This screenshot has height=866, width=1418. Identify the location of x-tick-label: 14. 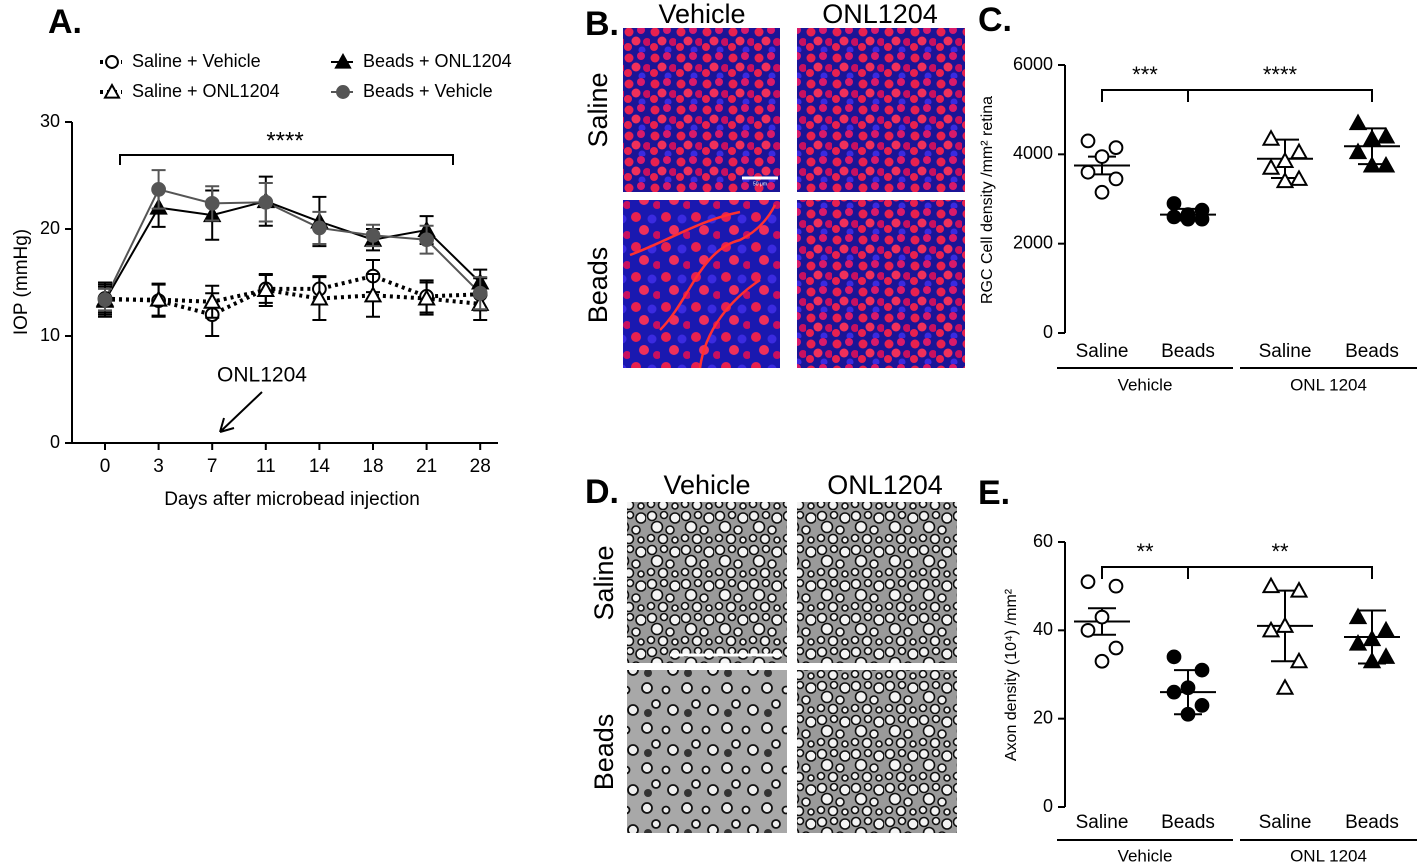
(320, 466).